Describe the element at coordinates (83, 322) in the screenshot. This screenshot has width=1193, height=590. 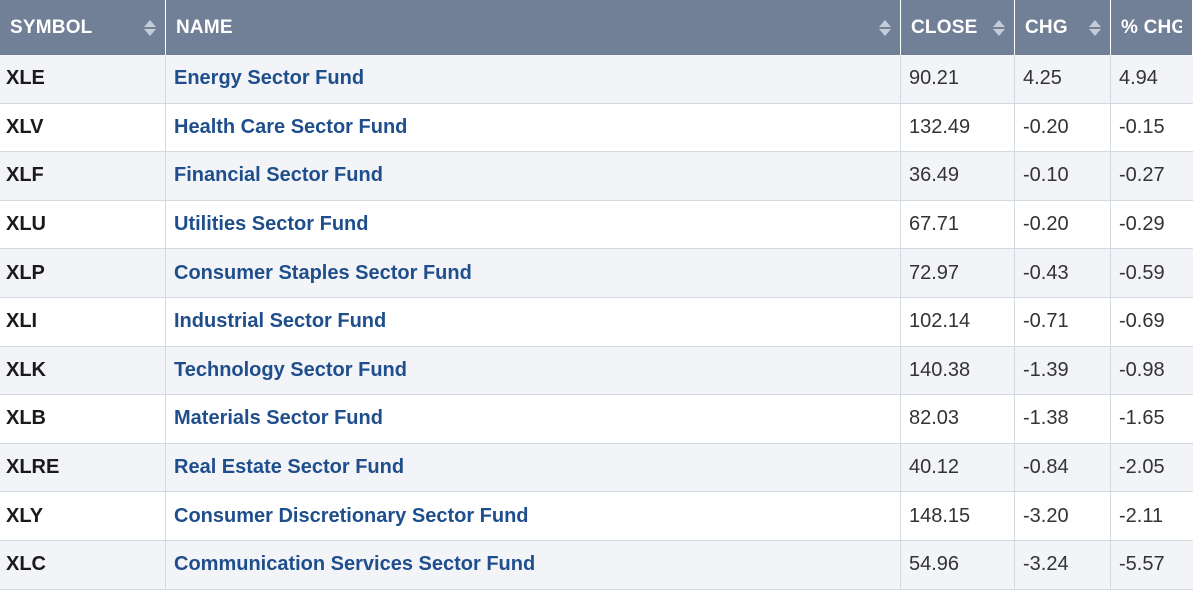
I see `cell-symbol: XLI` at that location.